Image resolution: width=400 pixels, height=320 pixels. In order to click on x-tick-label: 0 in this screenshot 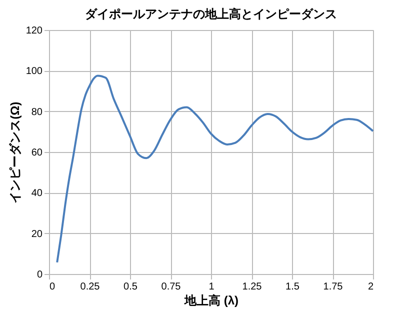, I will do `click(53, 287)`.